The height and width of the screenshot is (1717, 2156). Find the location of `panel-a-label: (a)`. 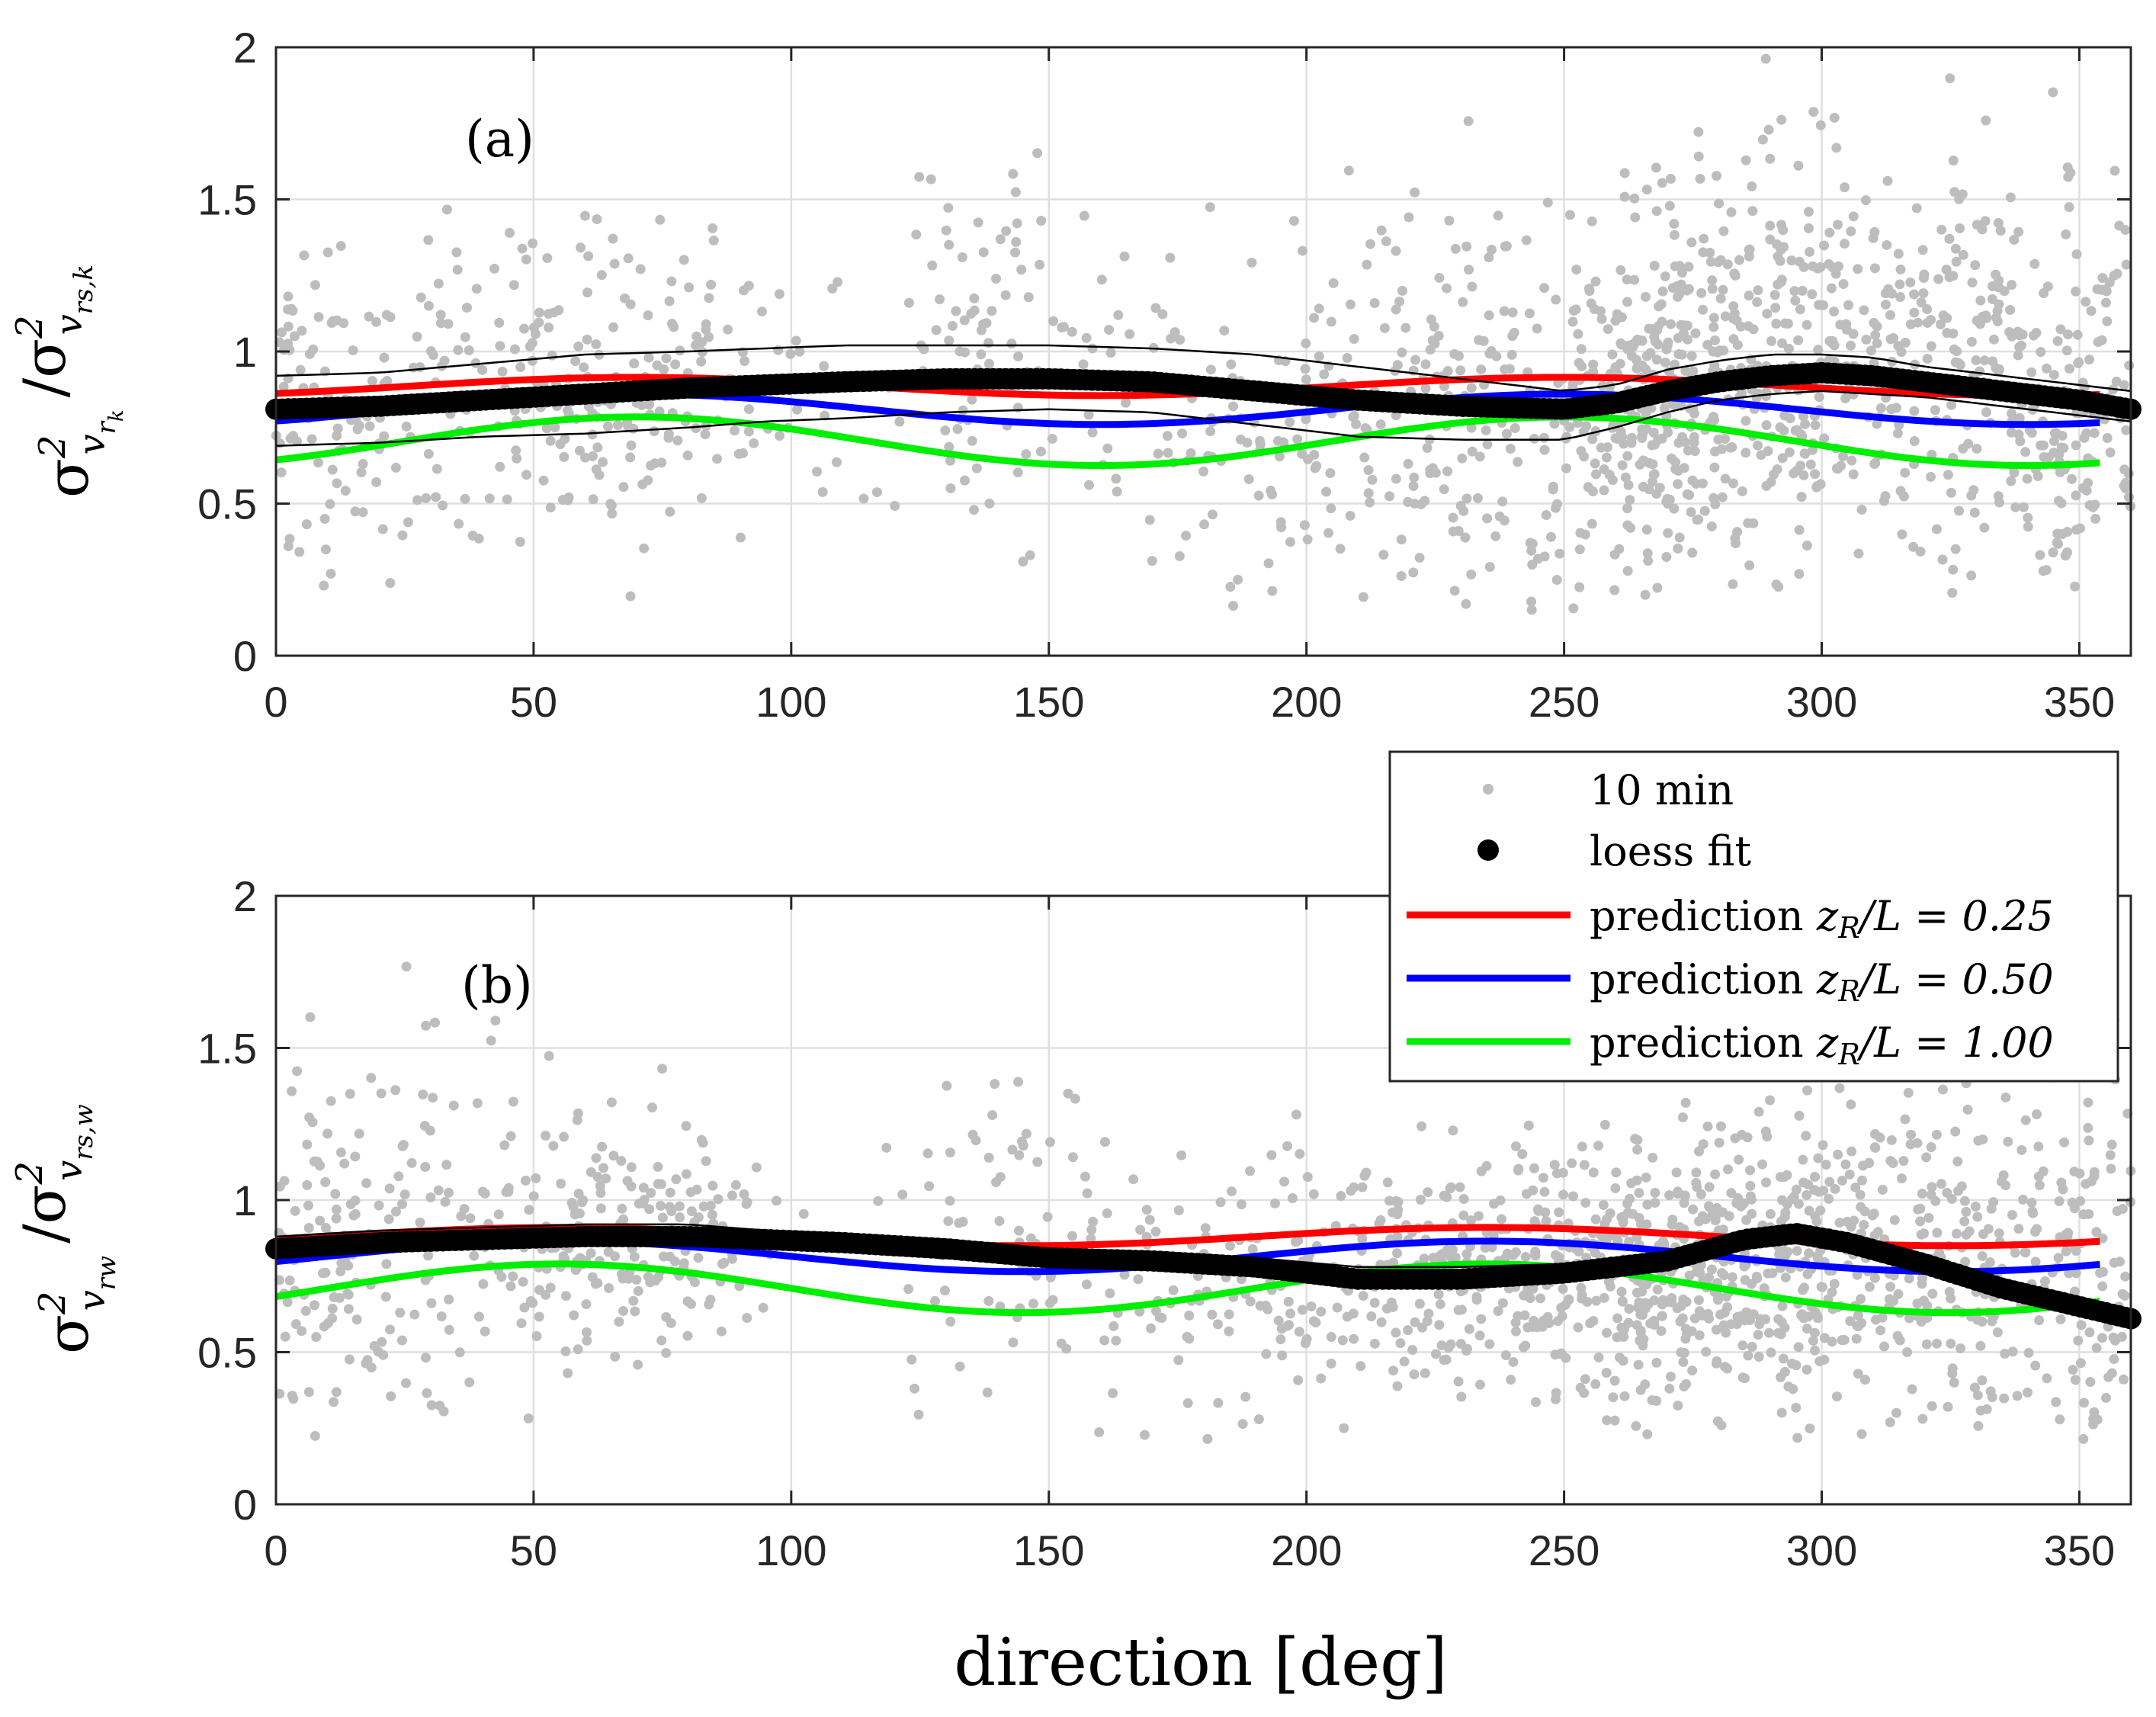

panel-a-label: (a) is located at coordinates (500, 139).